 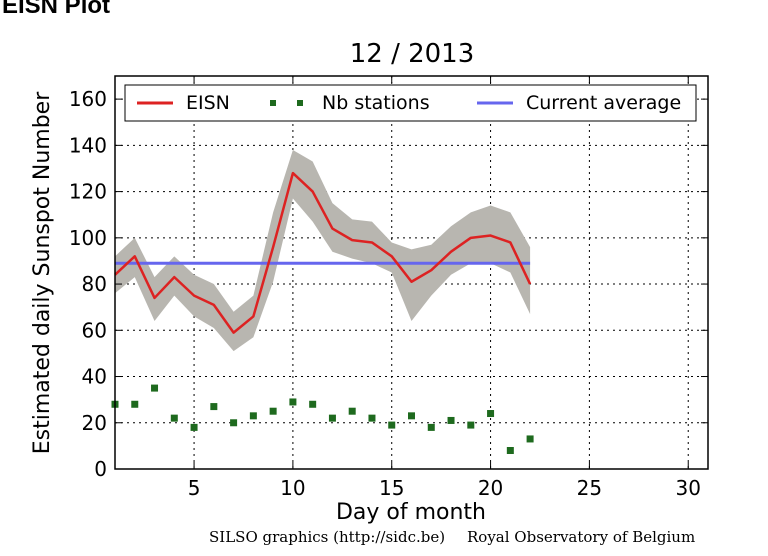 I want to click on x-tick-label: 20, so click(x=490, y=488).